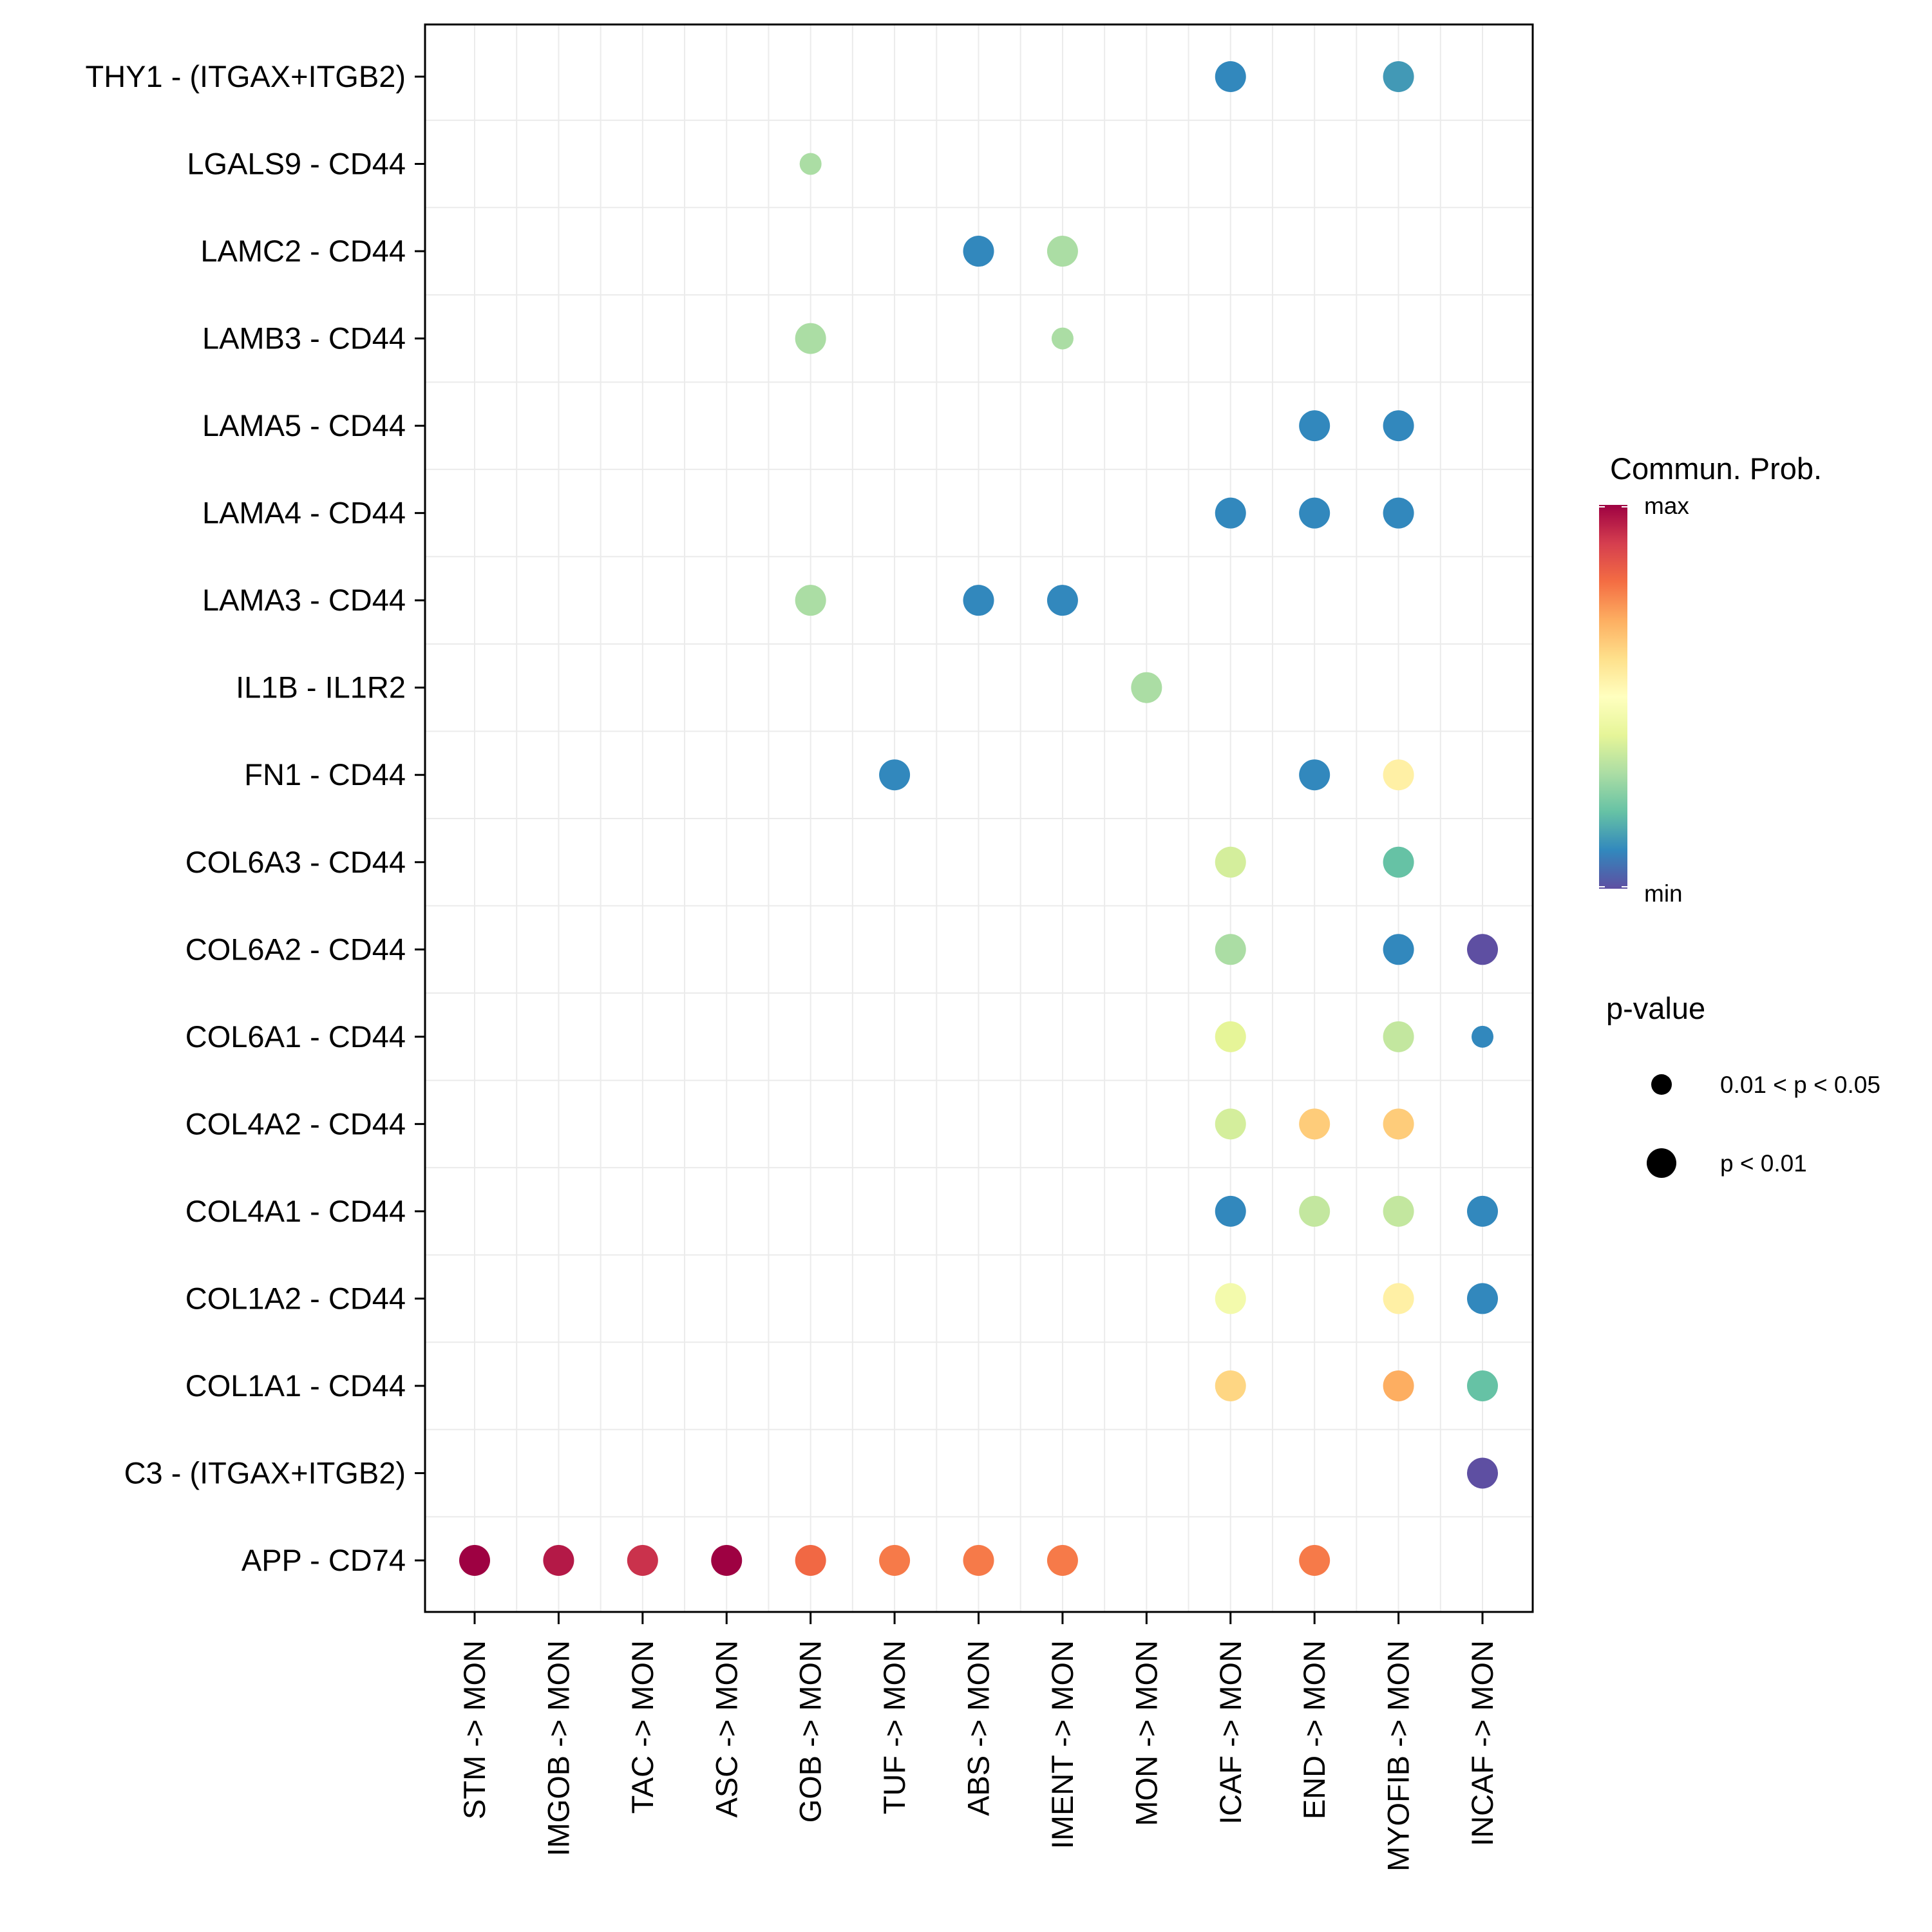 Image resolution: width=1932 pixels, height=1932 pixels. Describe the element at coordinates (295, 1036) in the screenshot. I see `y-tick-label: COL6A1 - CD44` at that location.